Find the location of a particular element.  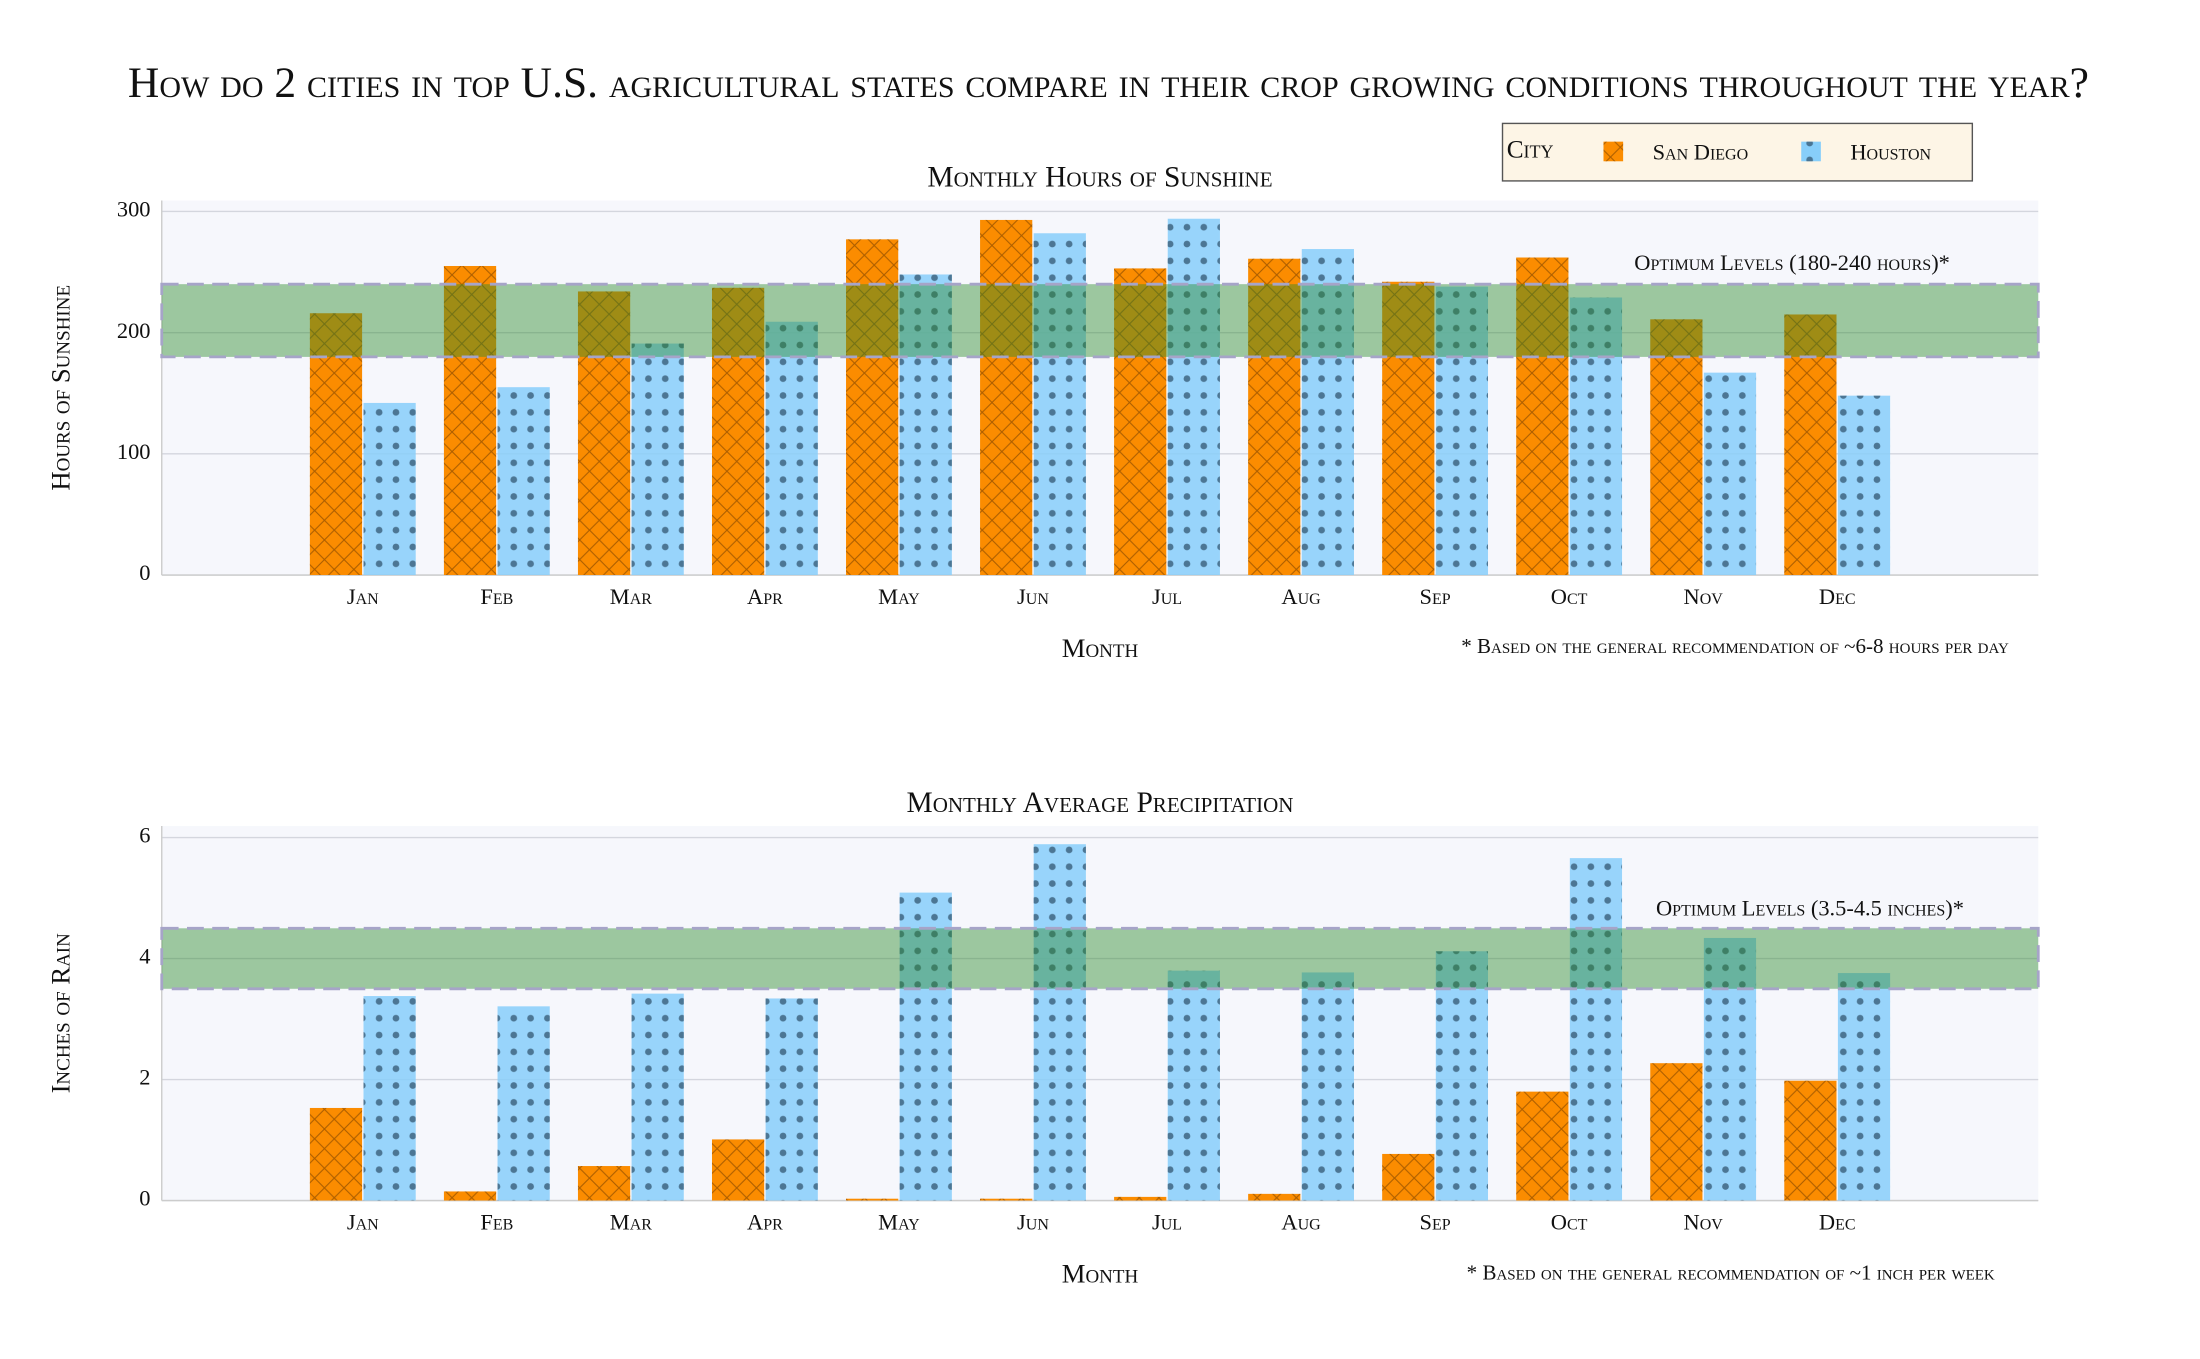

legend-box is located at coordinates (1737, 152).